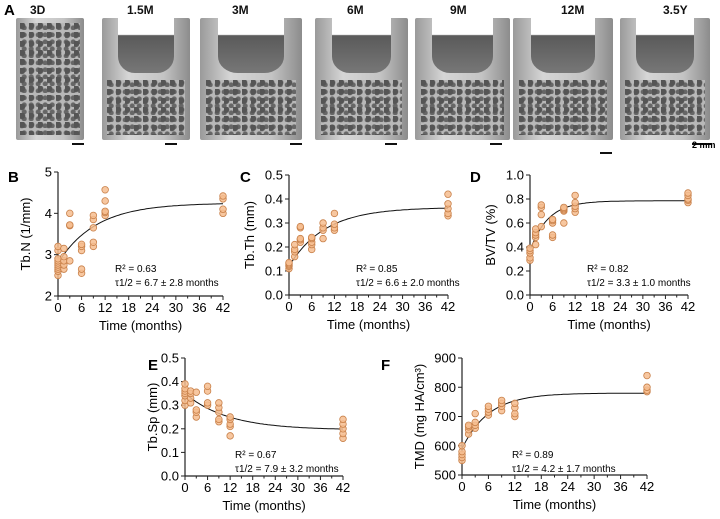  Describe the element at coordinates (245, 177) in the screenshot. I see `panel-letter: C` at that location.